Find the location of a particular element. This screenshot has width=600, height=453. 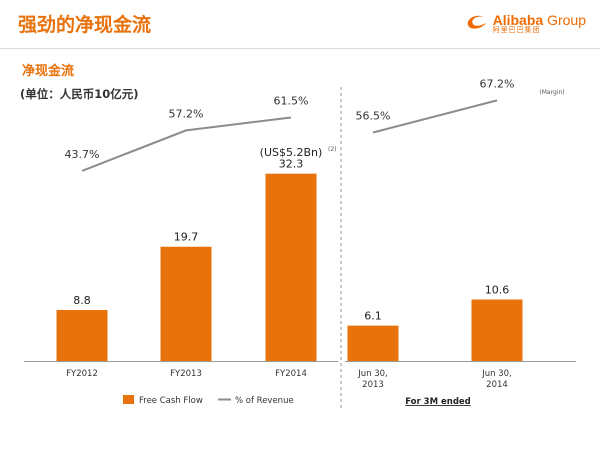

usd-annotation: (US$5.2Bn) is located at coordinates (291, 152).